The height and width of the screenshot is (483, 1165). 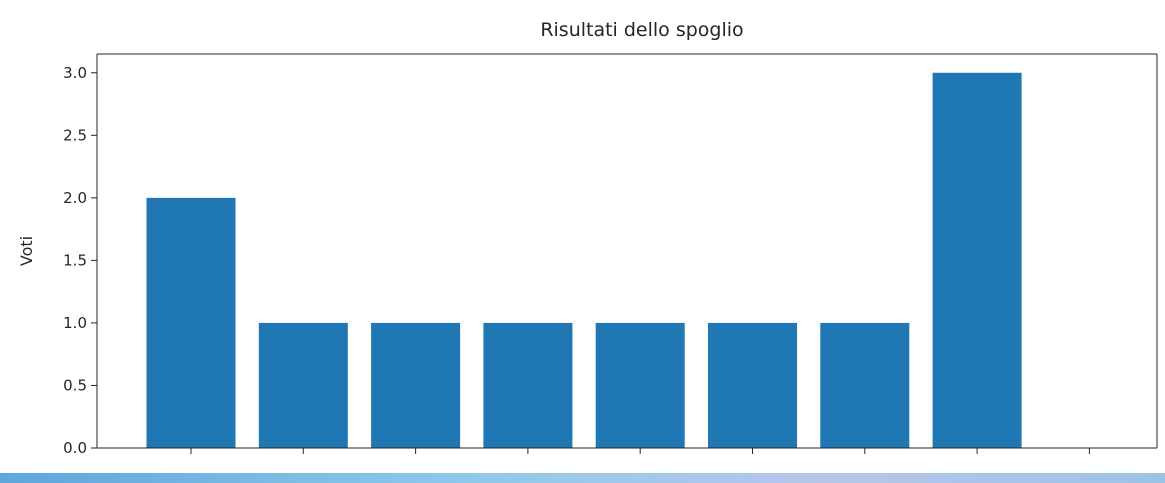 I want to click on y-tick-label: 0.5, so click(x=75, y=385).